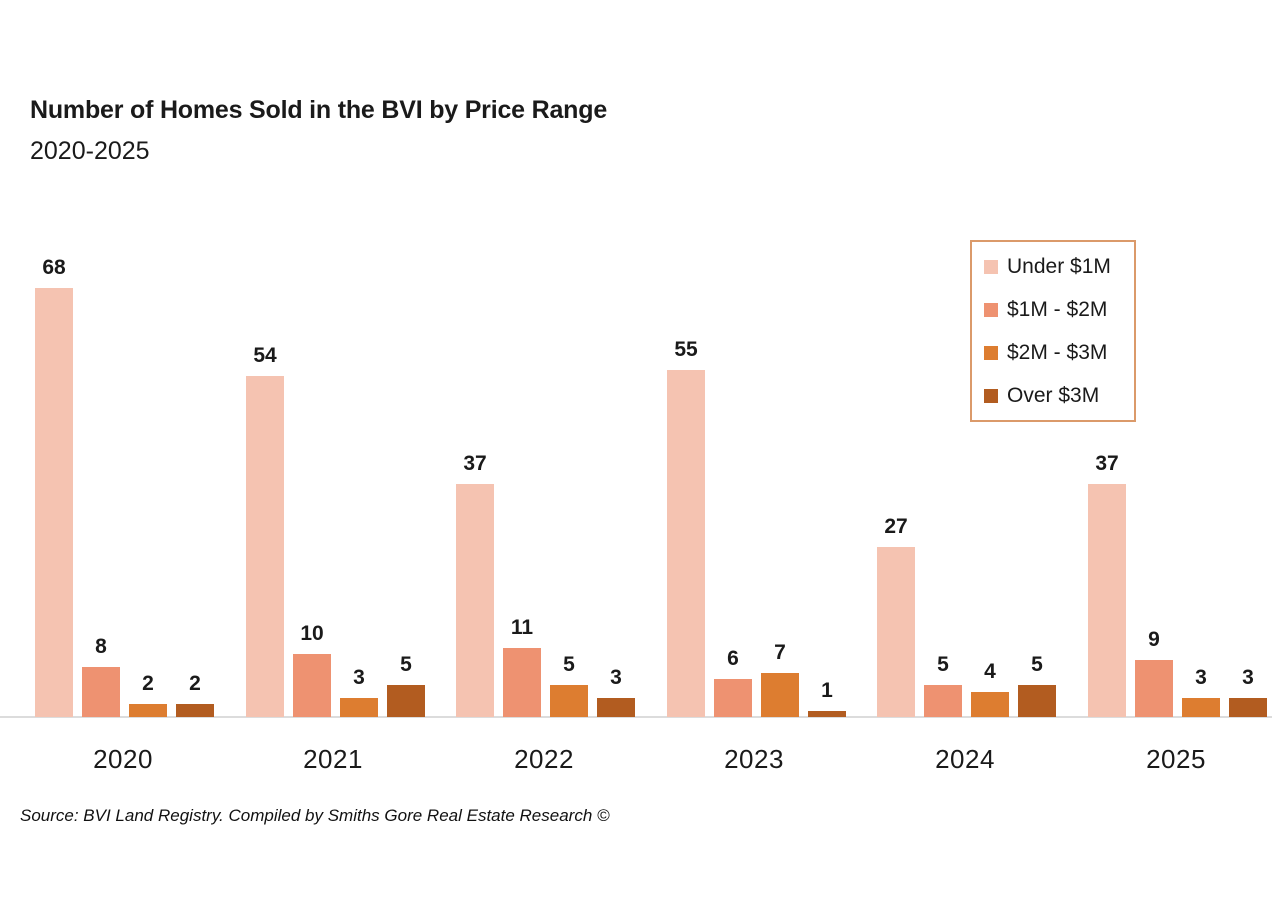 Image resolution: width=1280 pixels, height=904 pixels. What do you see at coordinates (333, 759) in the screenshot?
I see `x-axis-tick-label: 2021` at bounding box center [333, 759].